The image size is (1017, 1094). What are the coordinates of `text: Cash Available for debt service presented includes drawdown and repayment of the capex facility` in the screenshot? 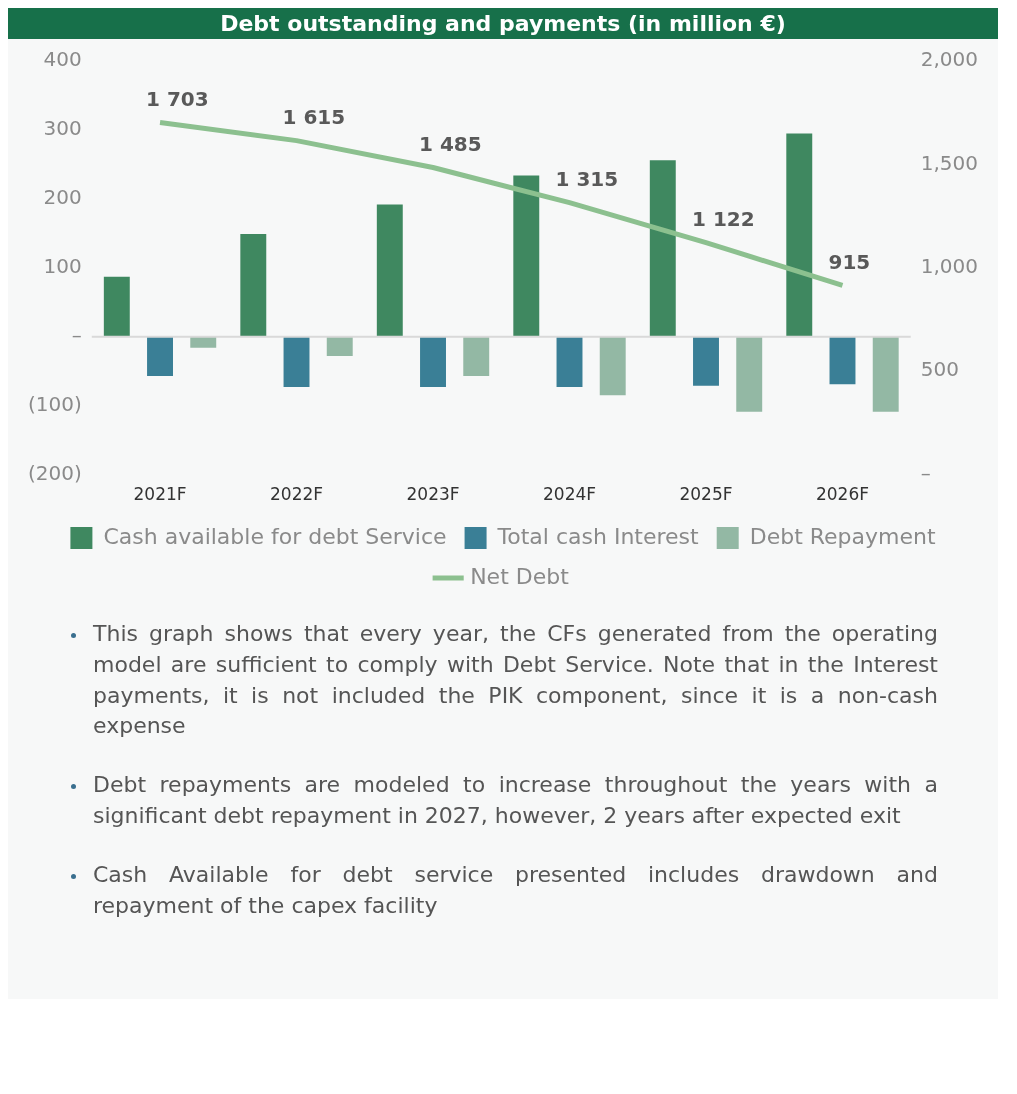 It's located at (515, 889).